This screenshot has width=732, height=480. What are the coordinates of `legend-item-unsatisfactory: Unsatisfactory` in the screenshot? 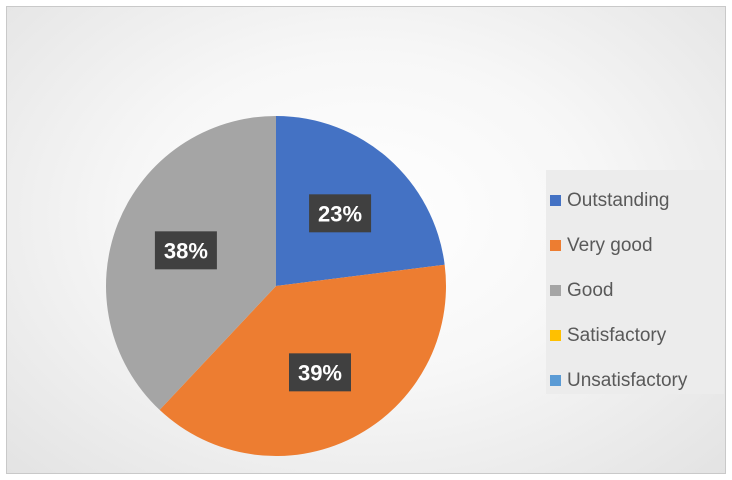 It's located at (635, 380).